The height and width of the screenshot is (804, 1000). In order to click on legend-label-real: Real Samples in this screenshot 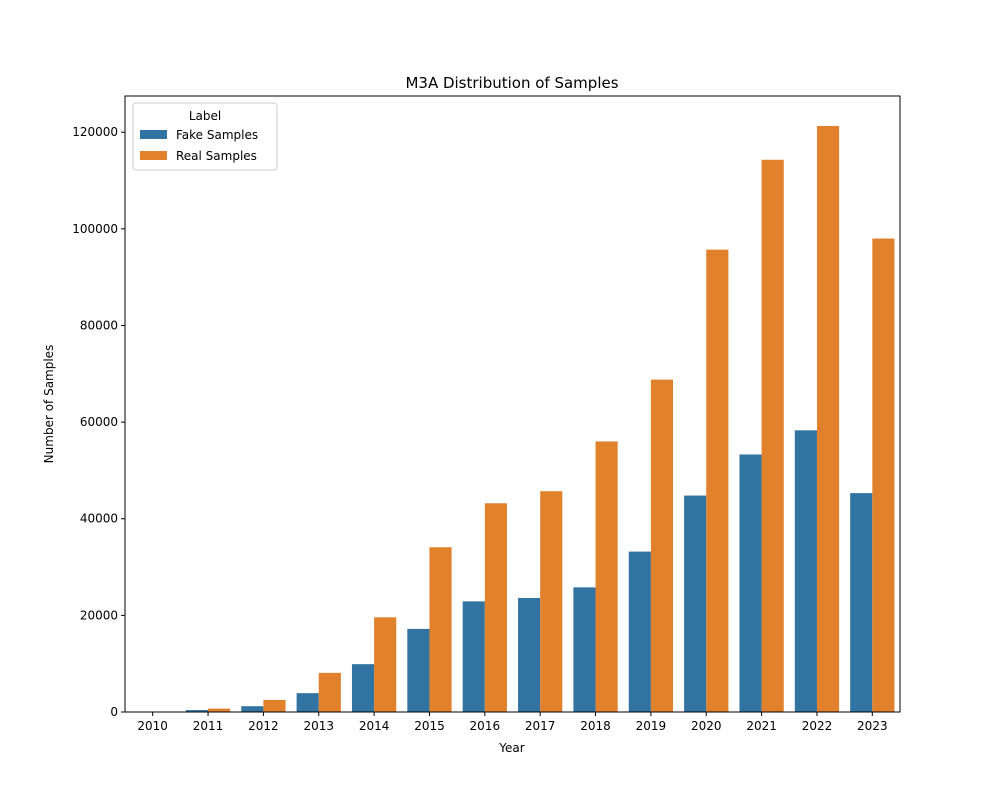, I will do `click(216, 156)`.